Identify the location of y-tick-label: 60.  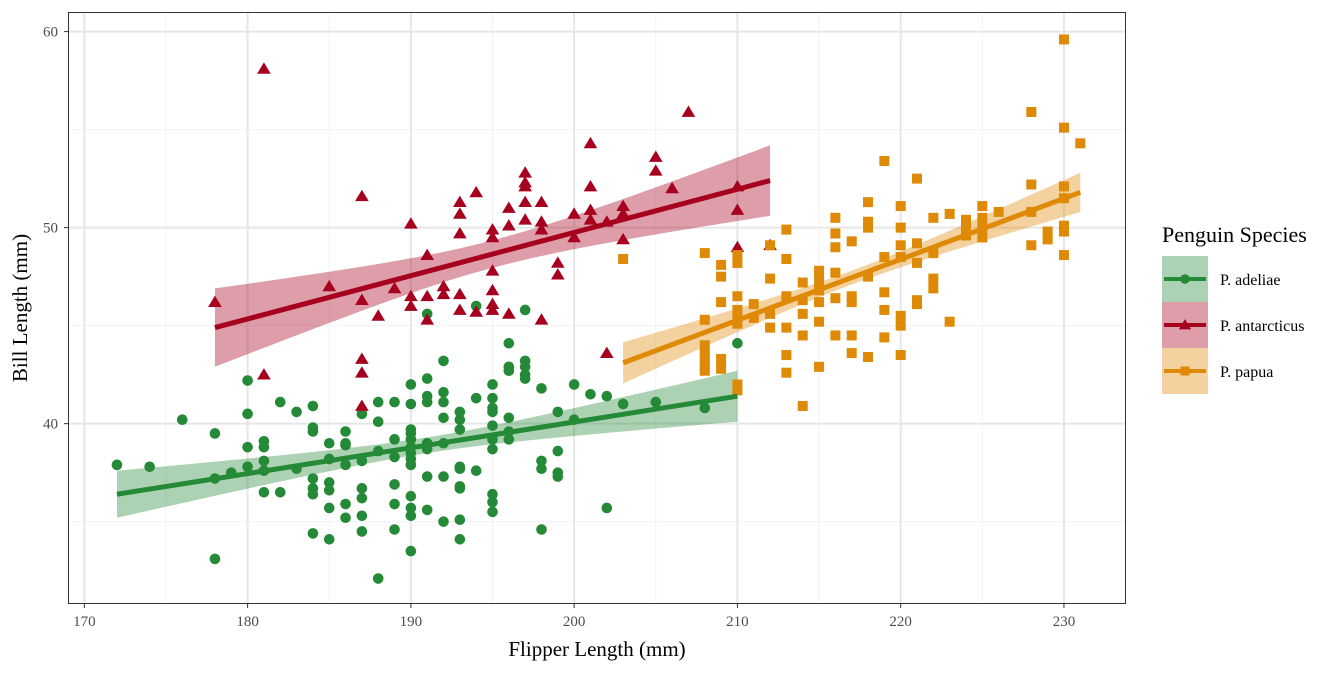
(50, 33).